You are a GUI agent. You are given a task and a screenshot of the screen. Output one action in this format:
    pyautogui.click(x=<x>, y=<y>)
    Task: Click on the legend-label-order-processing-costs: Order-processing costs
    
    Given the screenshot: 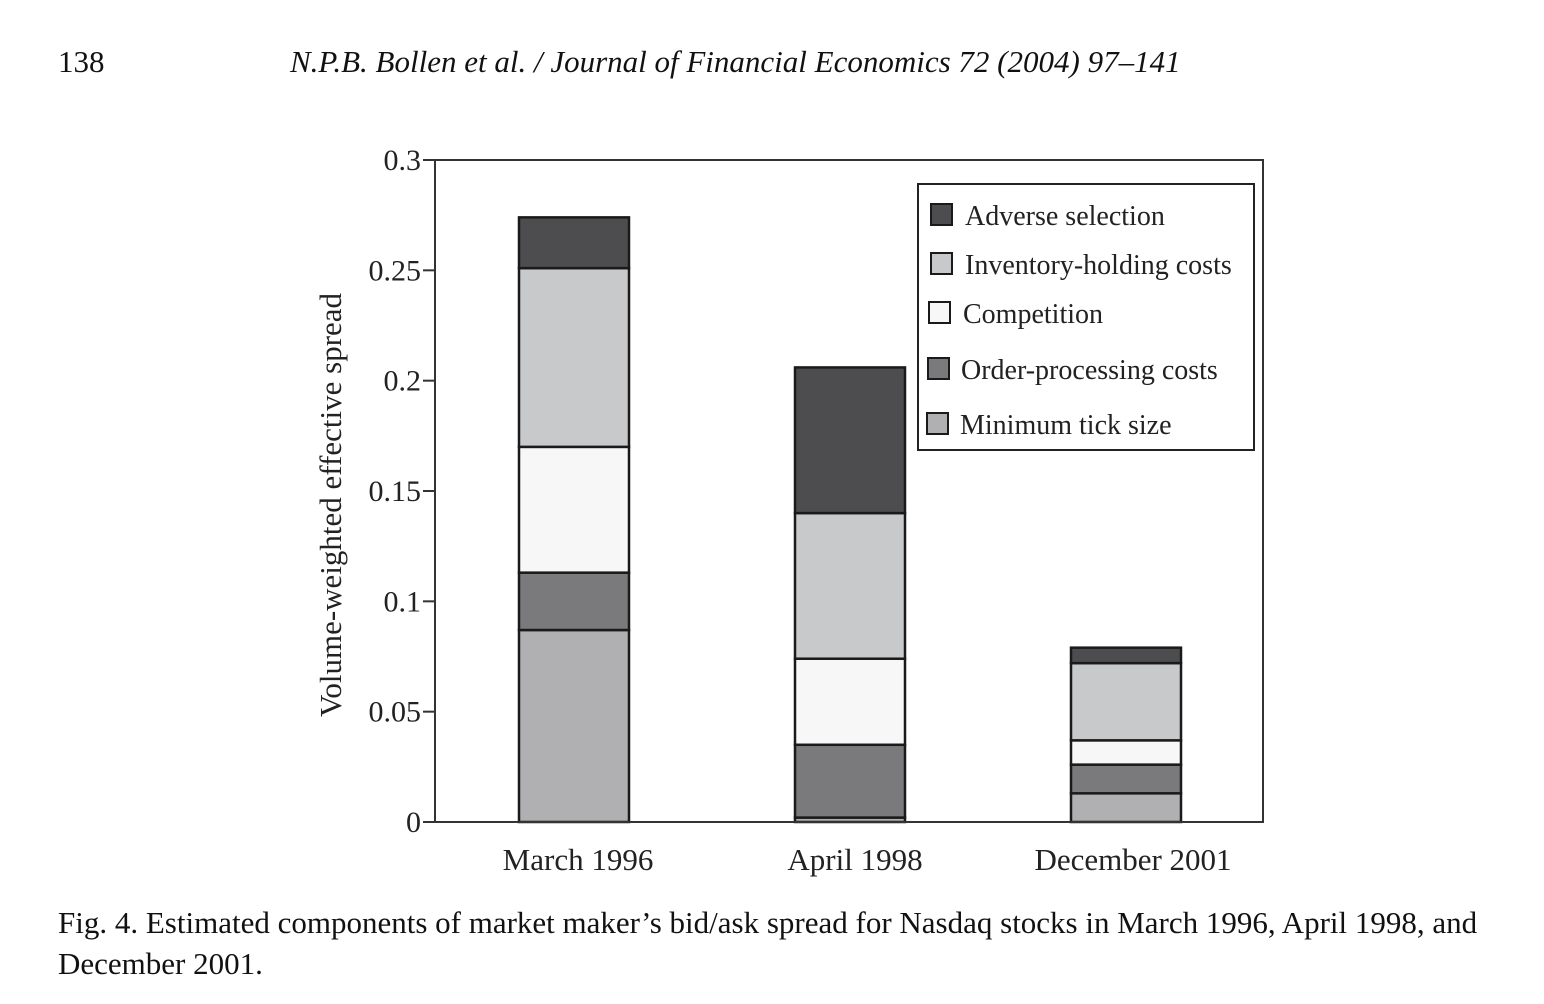 What is the action you would take?
    pyautogui.click(x=1089, y=370)
    